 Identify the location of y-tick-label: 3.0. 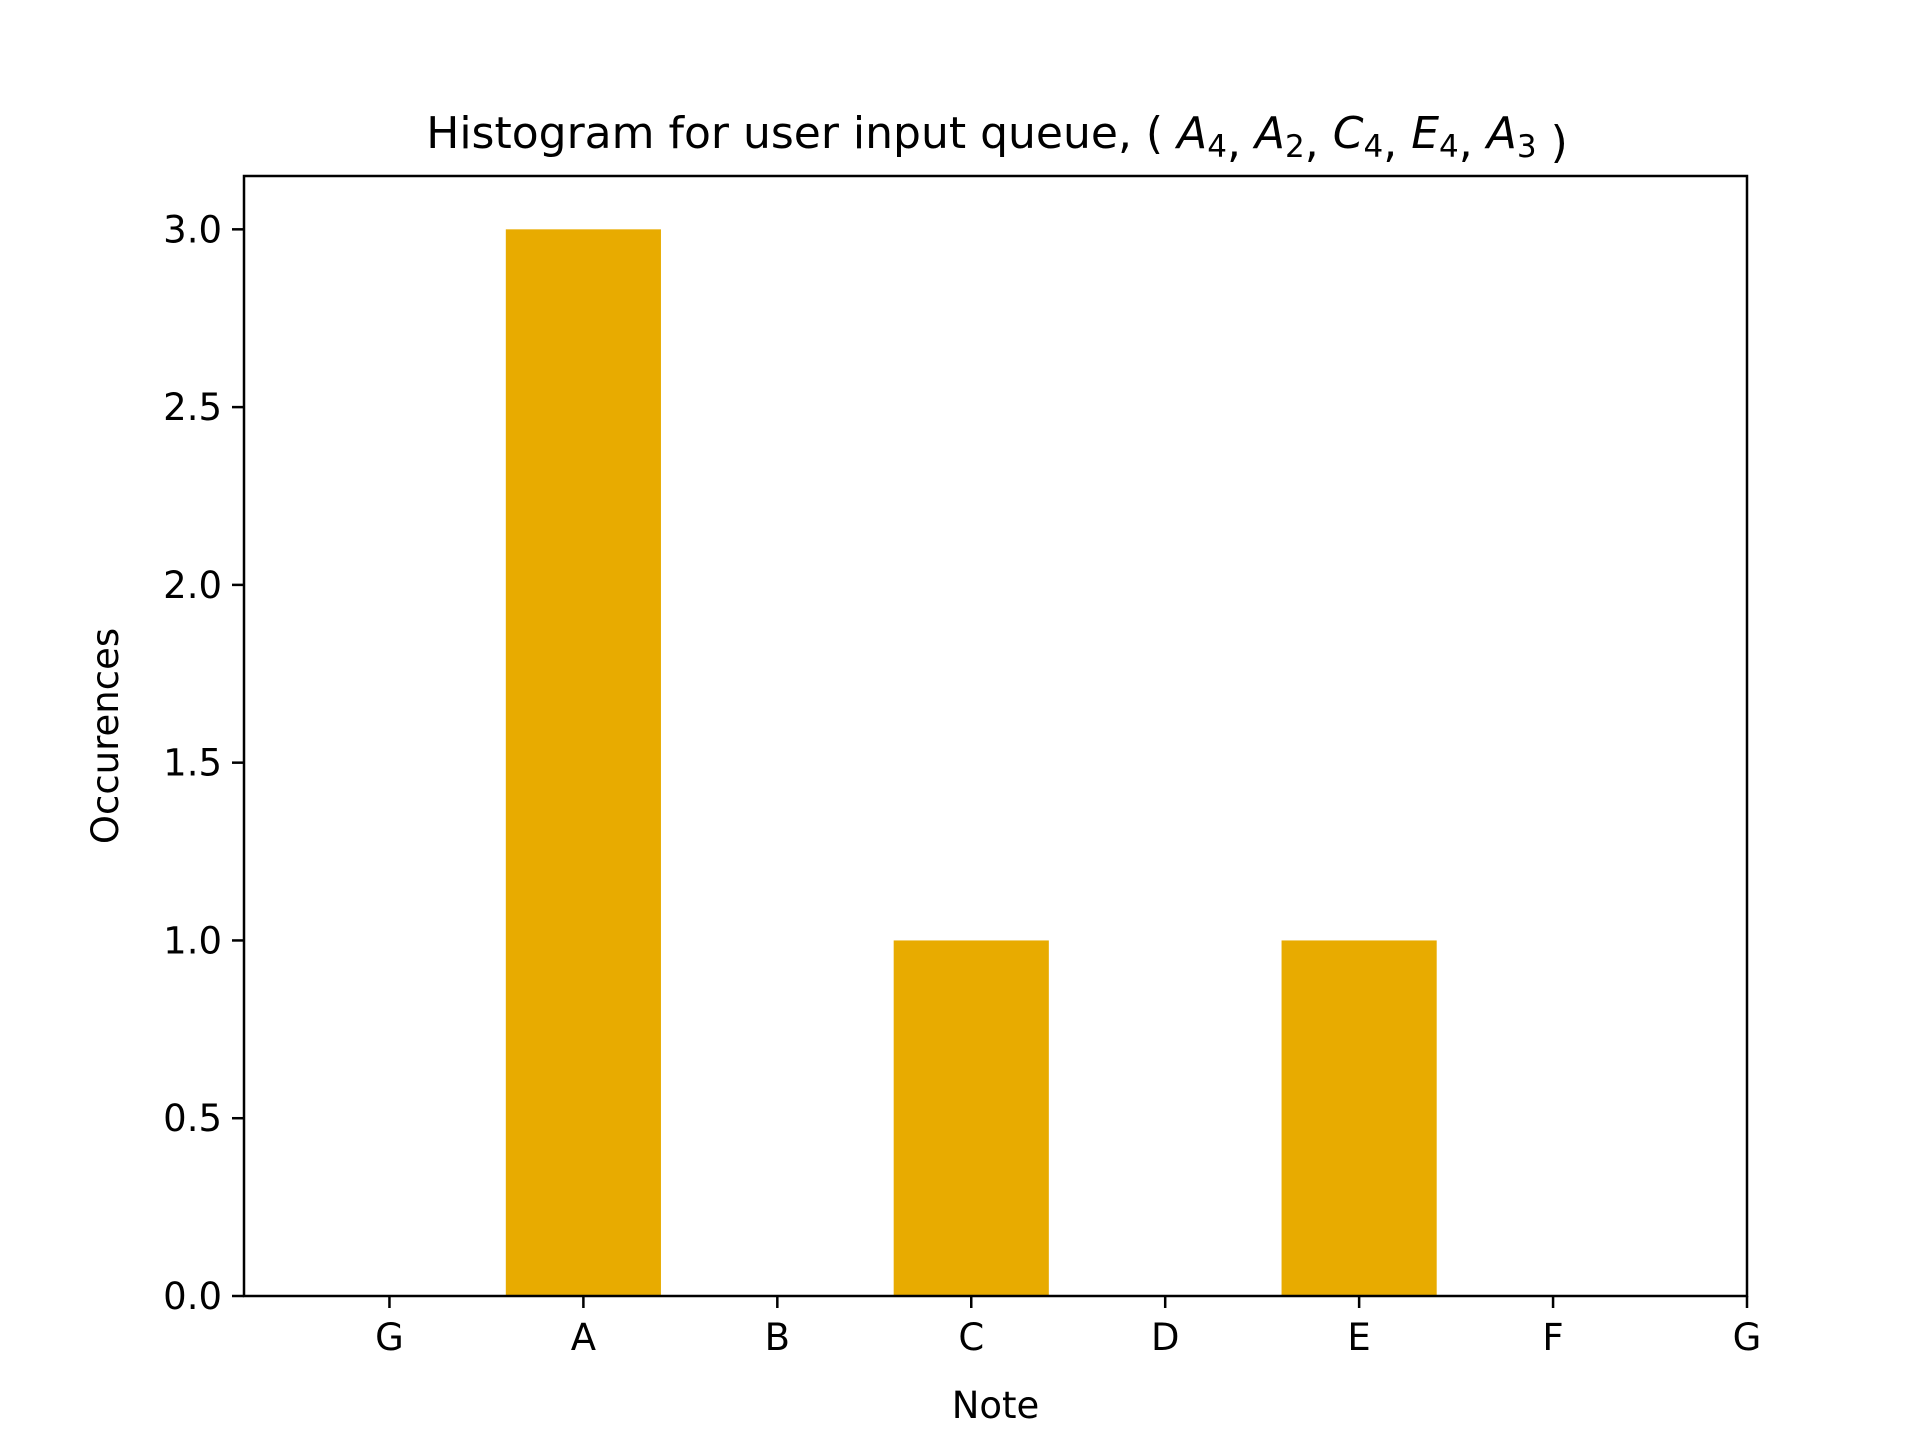
(192, 229).